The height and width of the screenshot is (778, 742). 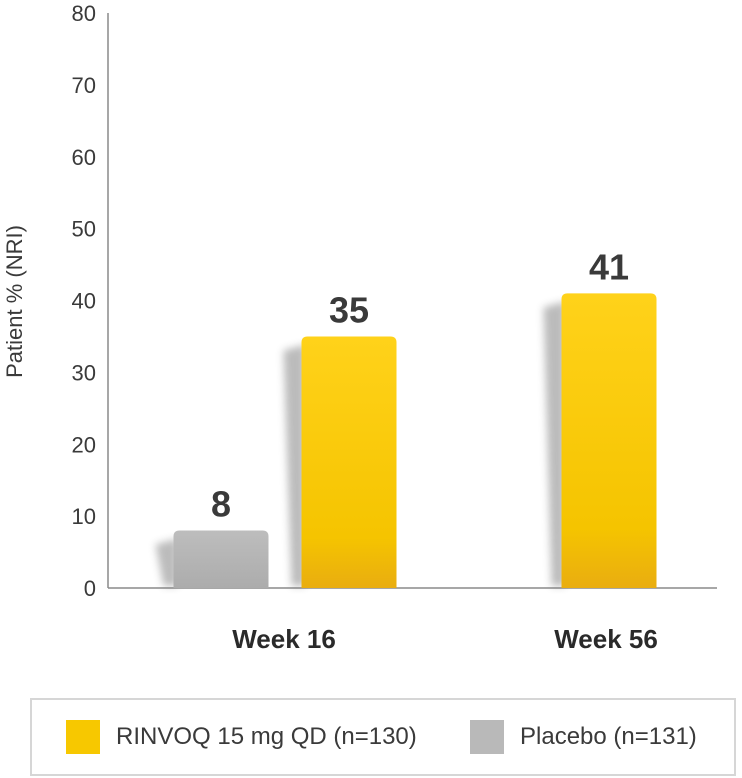 What do you see at coordinates (83, 737) in the screenshot?
I see `legend-swatch-rinvoq` at bounding box center [83, 737].